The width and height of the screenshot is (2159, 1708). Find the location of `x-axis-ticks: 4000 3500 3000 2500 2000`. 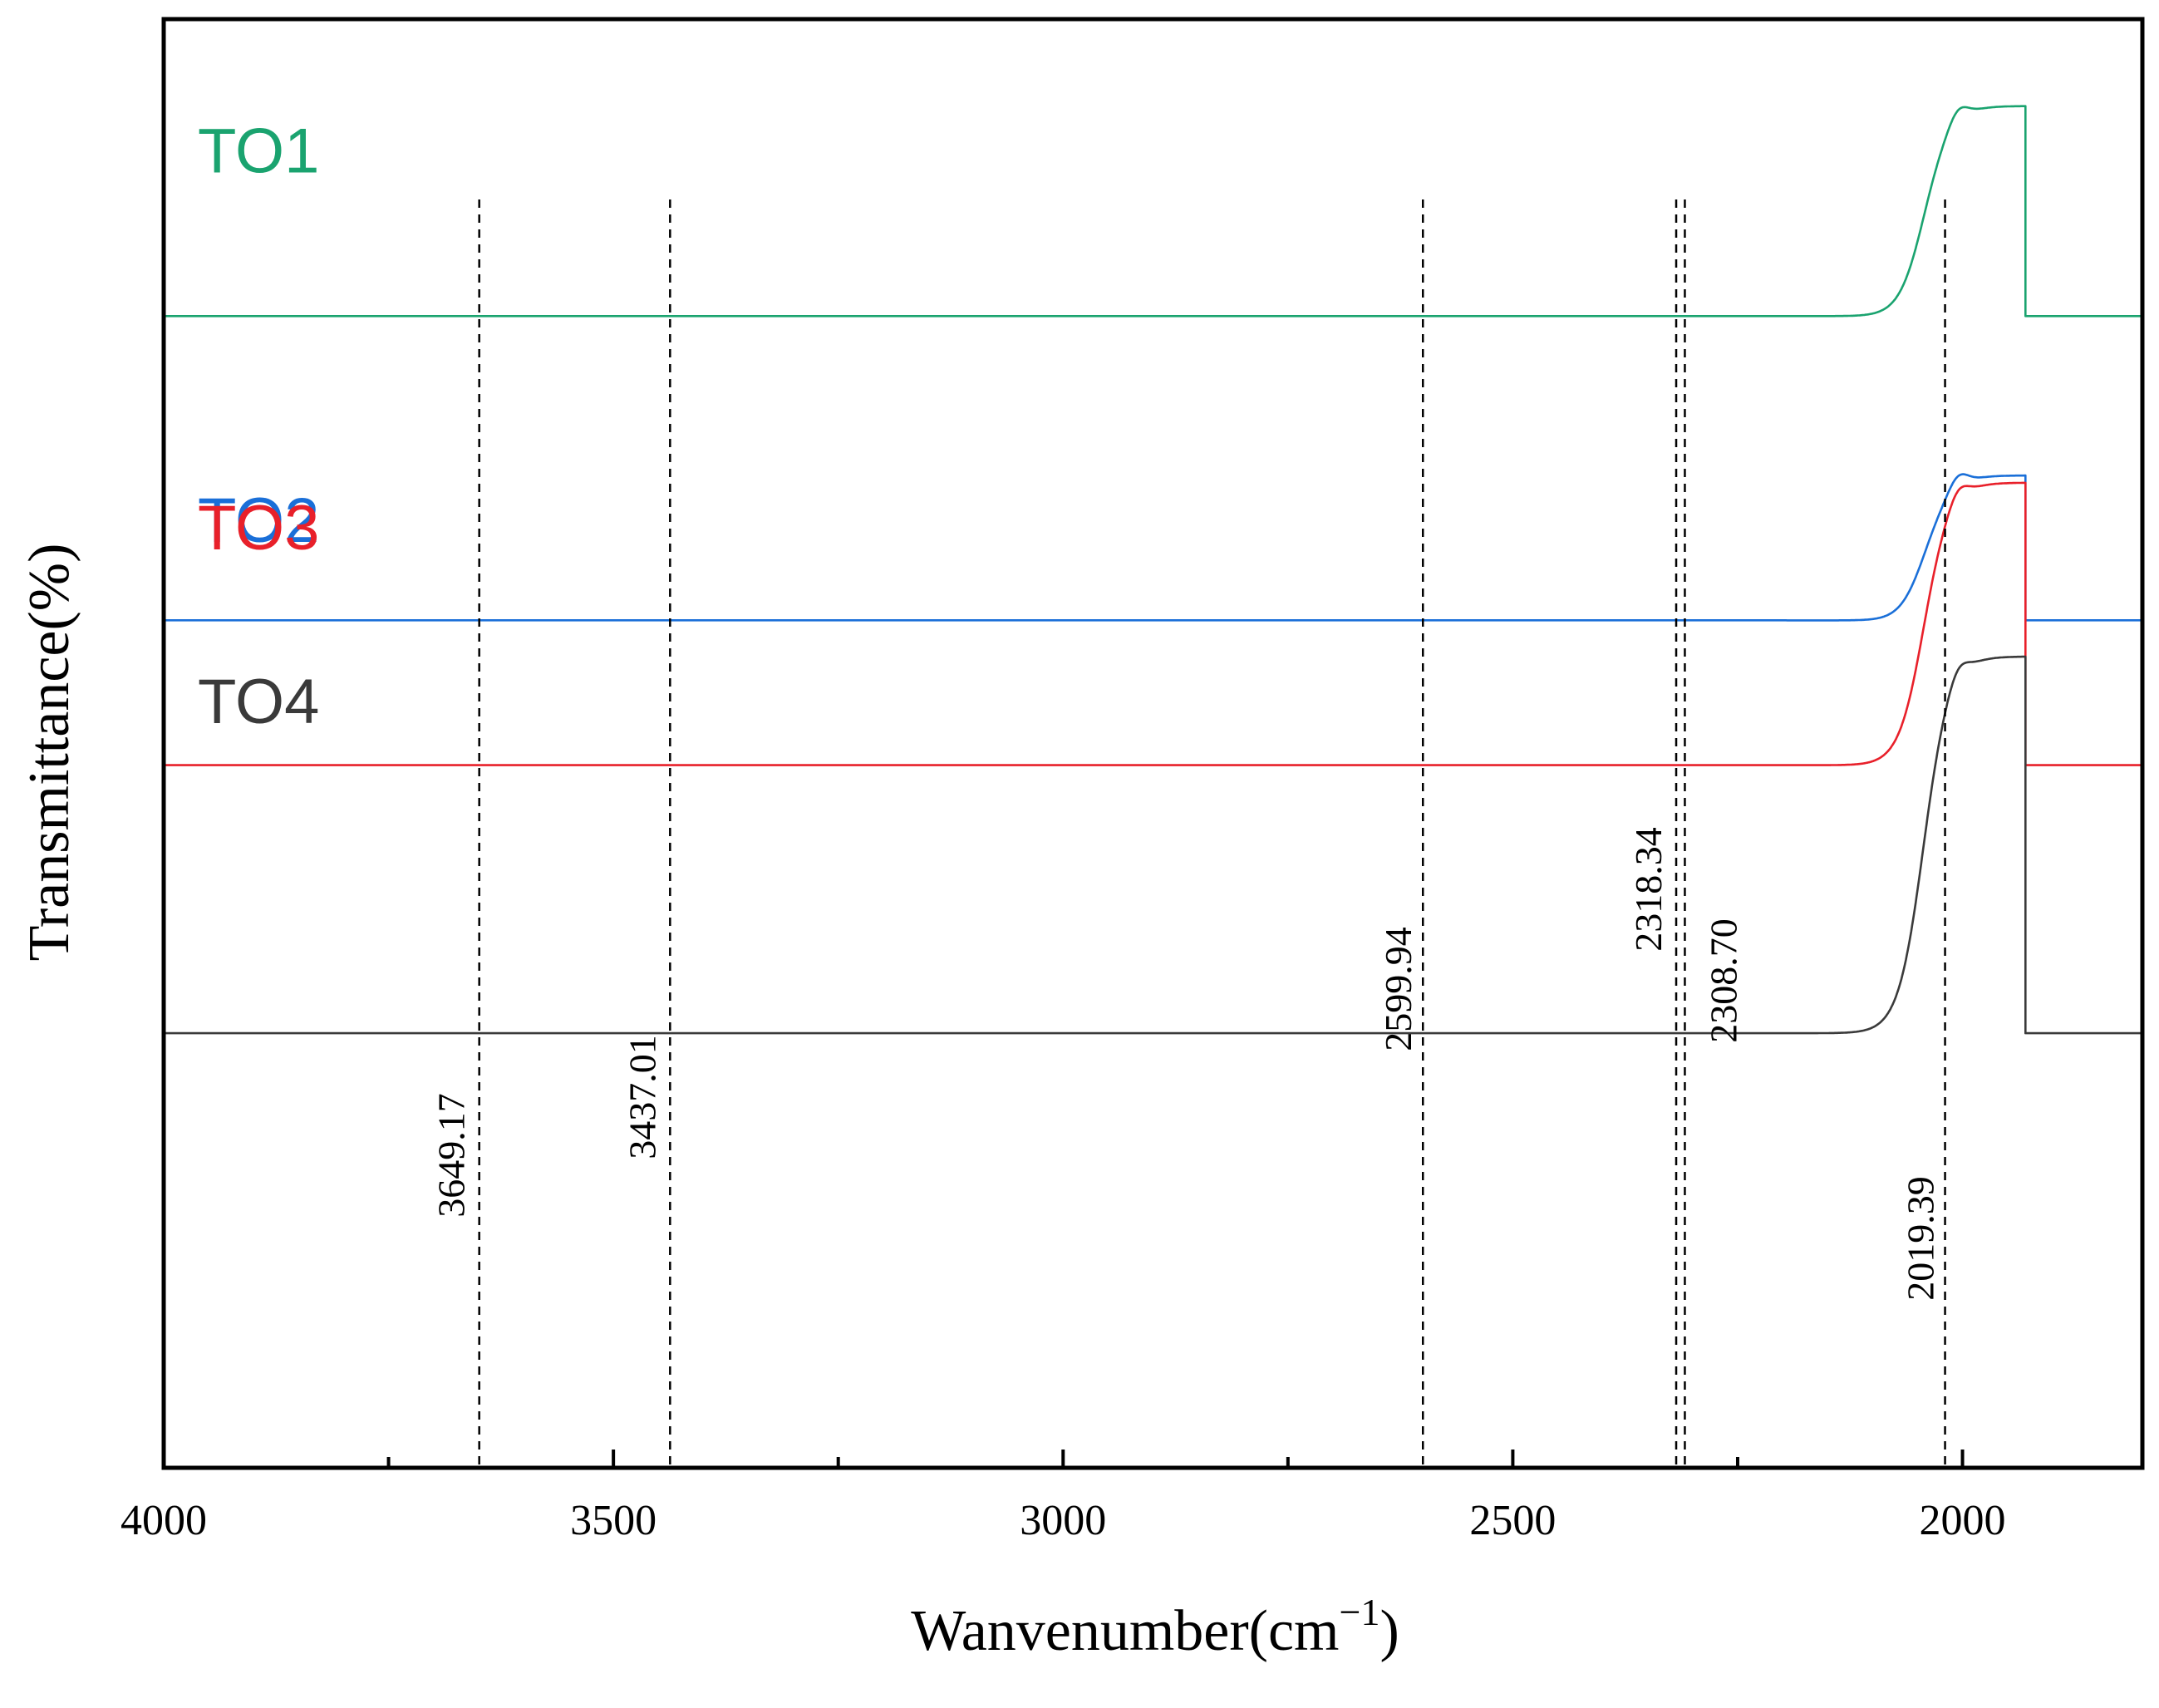

x-axis-ticks: 4000 3500 3000 2500 2000 is located at coordinates (1063, 1497).